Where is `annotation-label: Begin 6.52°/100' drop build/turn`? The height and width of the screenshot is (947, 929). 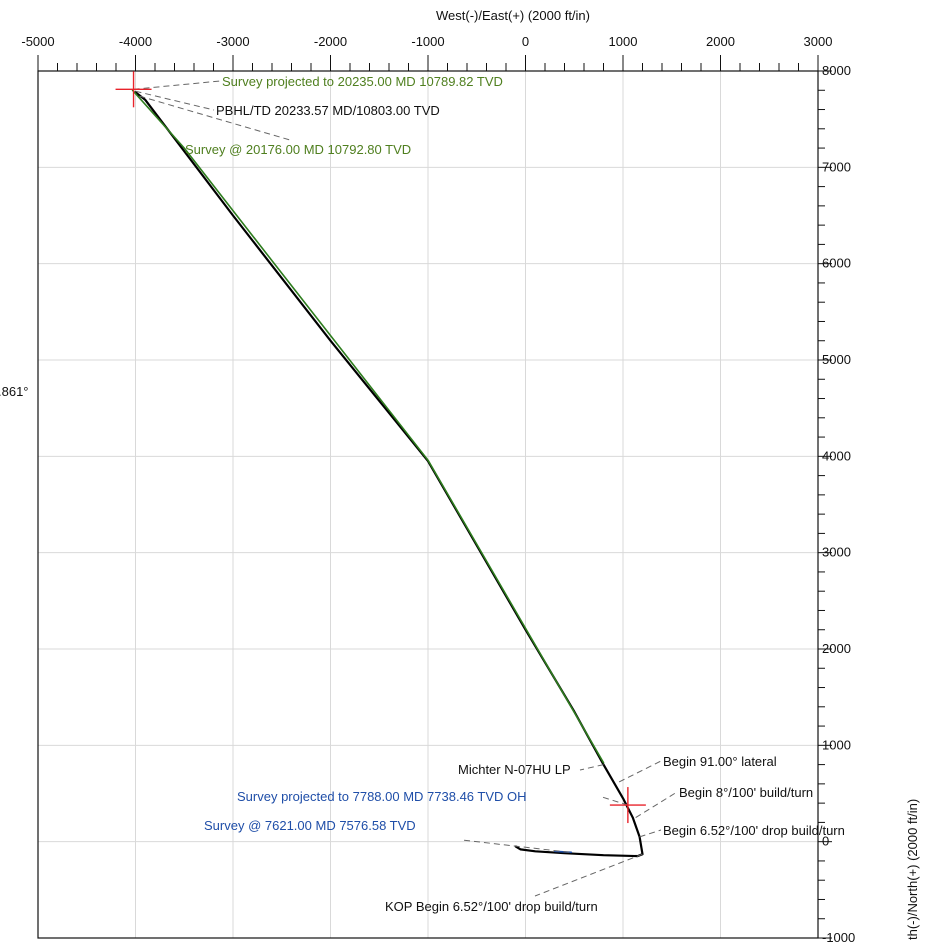 annotation-label: Begin 6.52°/100' drop build/turn is located at coordinates (754, 830).